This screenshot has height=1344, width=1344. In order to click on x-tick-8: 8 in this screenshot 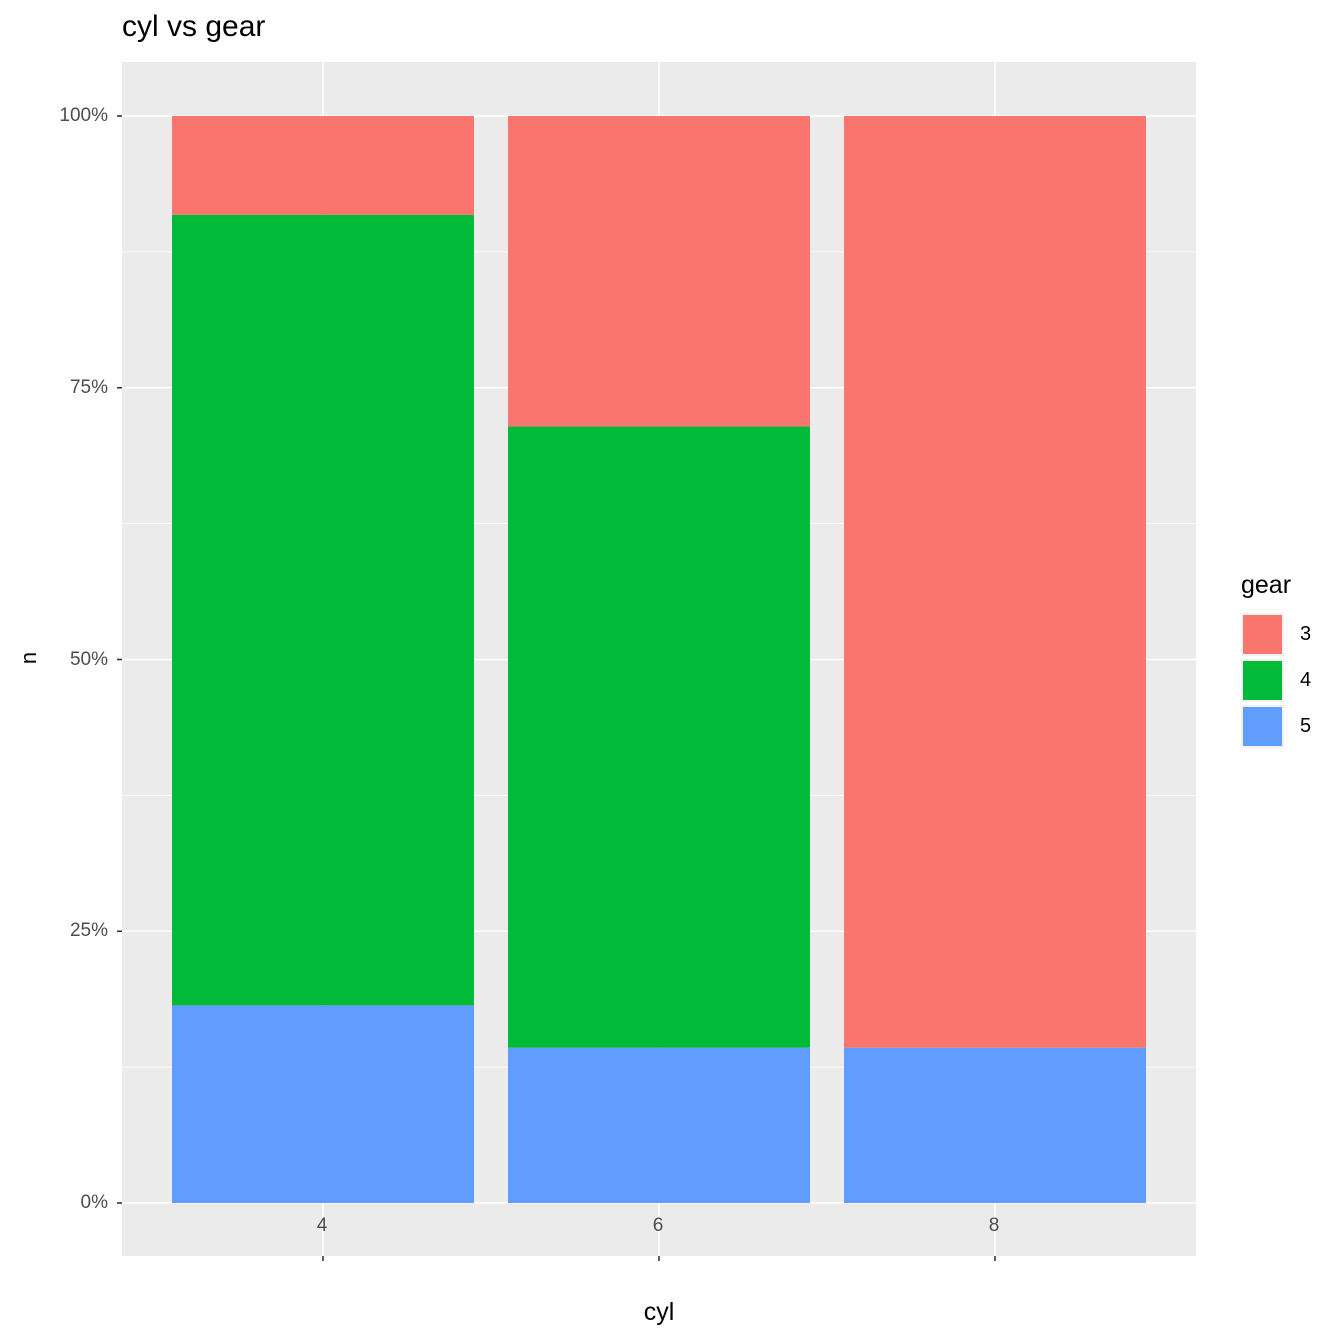, I will do `click(994, 1225)`.